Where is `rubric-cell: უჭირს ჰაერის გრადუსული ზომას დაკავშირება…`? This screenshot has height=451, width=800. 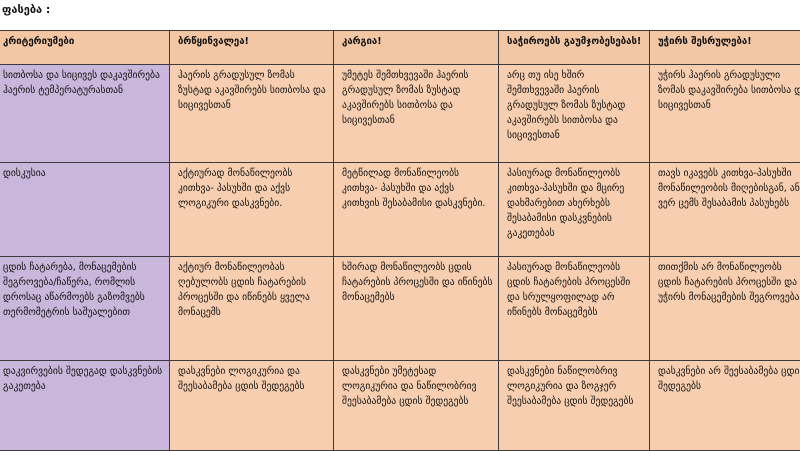 rubric-cell: უჭირს ჰაერის გრადუსული ზომას დაკავშირება… is located at coordinates (725, 114).